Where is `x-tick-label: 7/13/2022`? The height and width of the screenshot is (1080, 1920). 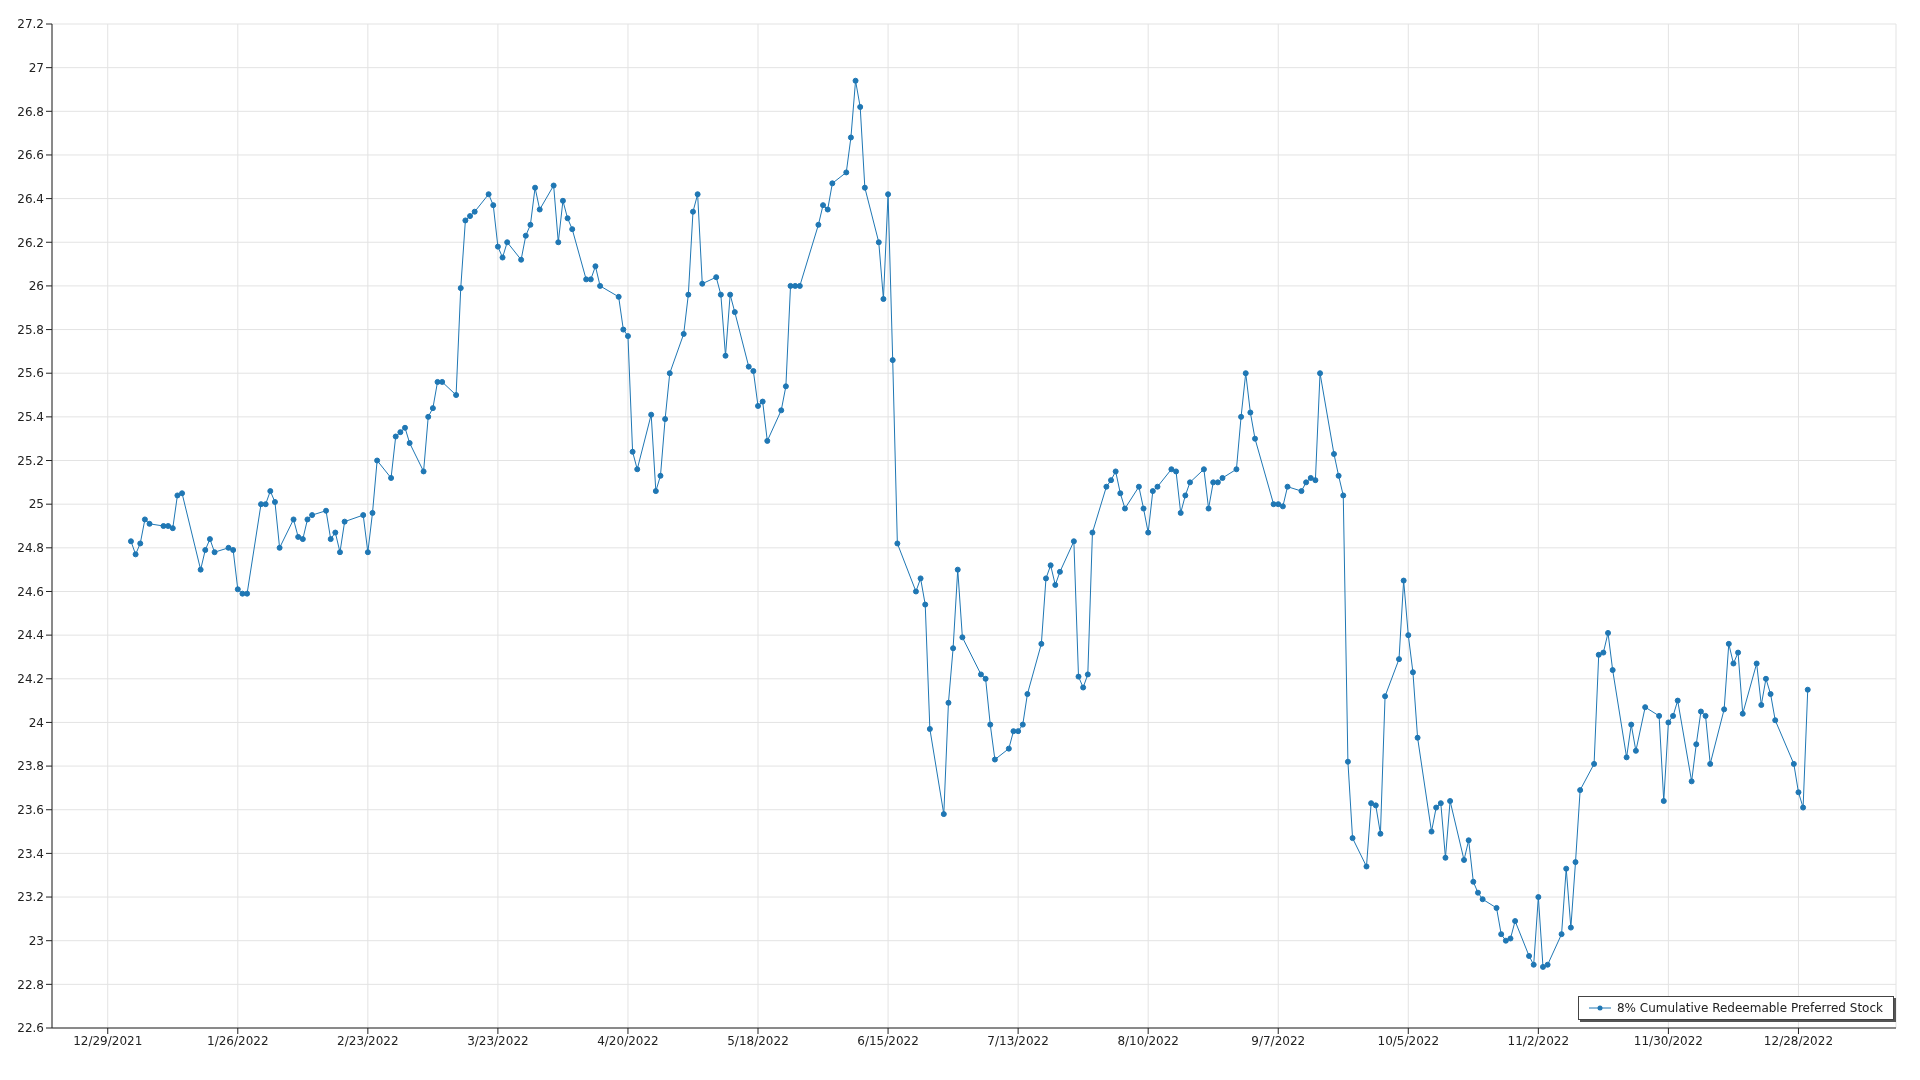 x-tick-label: 7/13/2022 is located at coordinates (1018, 1040).